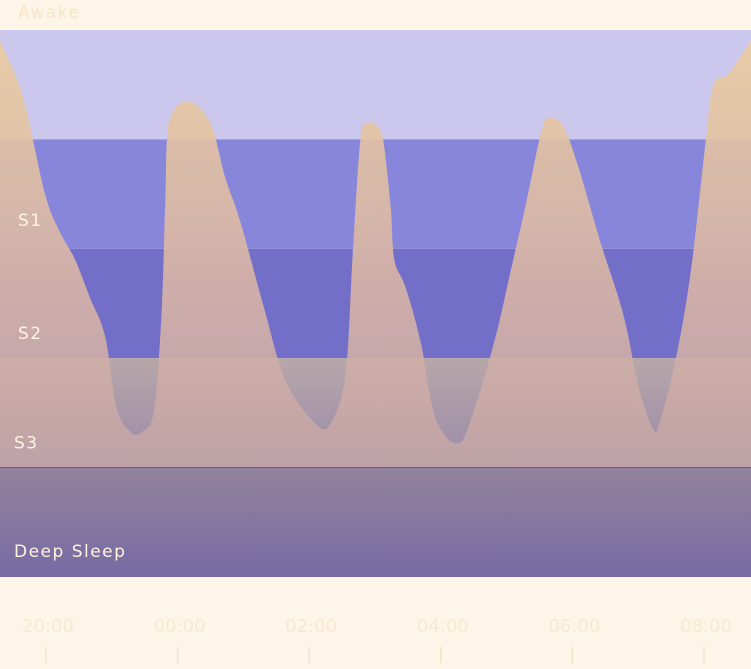 The image size is (751, 669). I want to click on stage-label-s3: S3, so click(26, 444).